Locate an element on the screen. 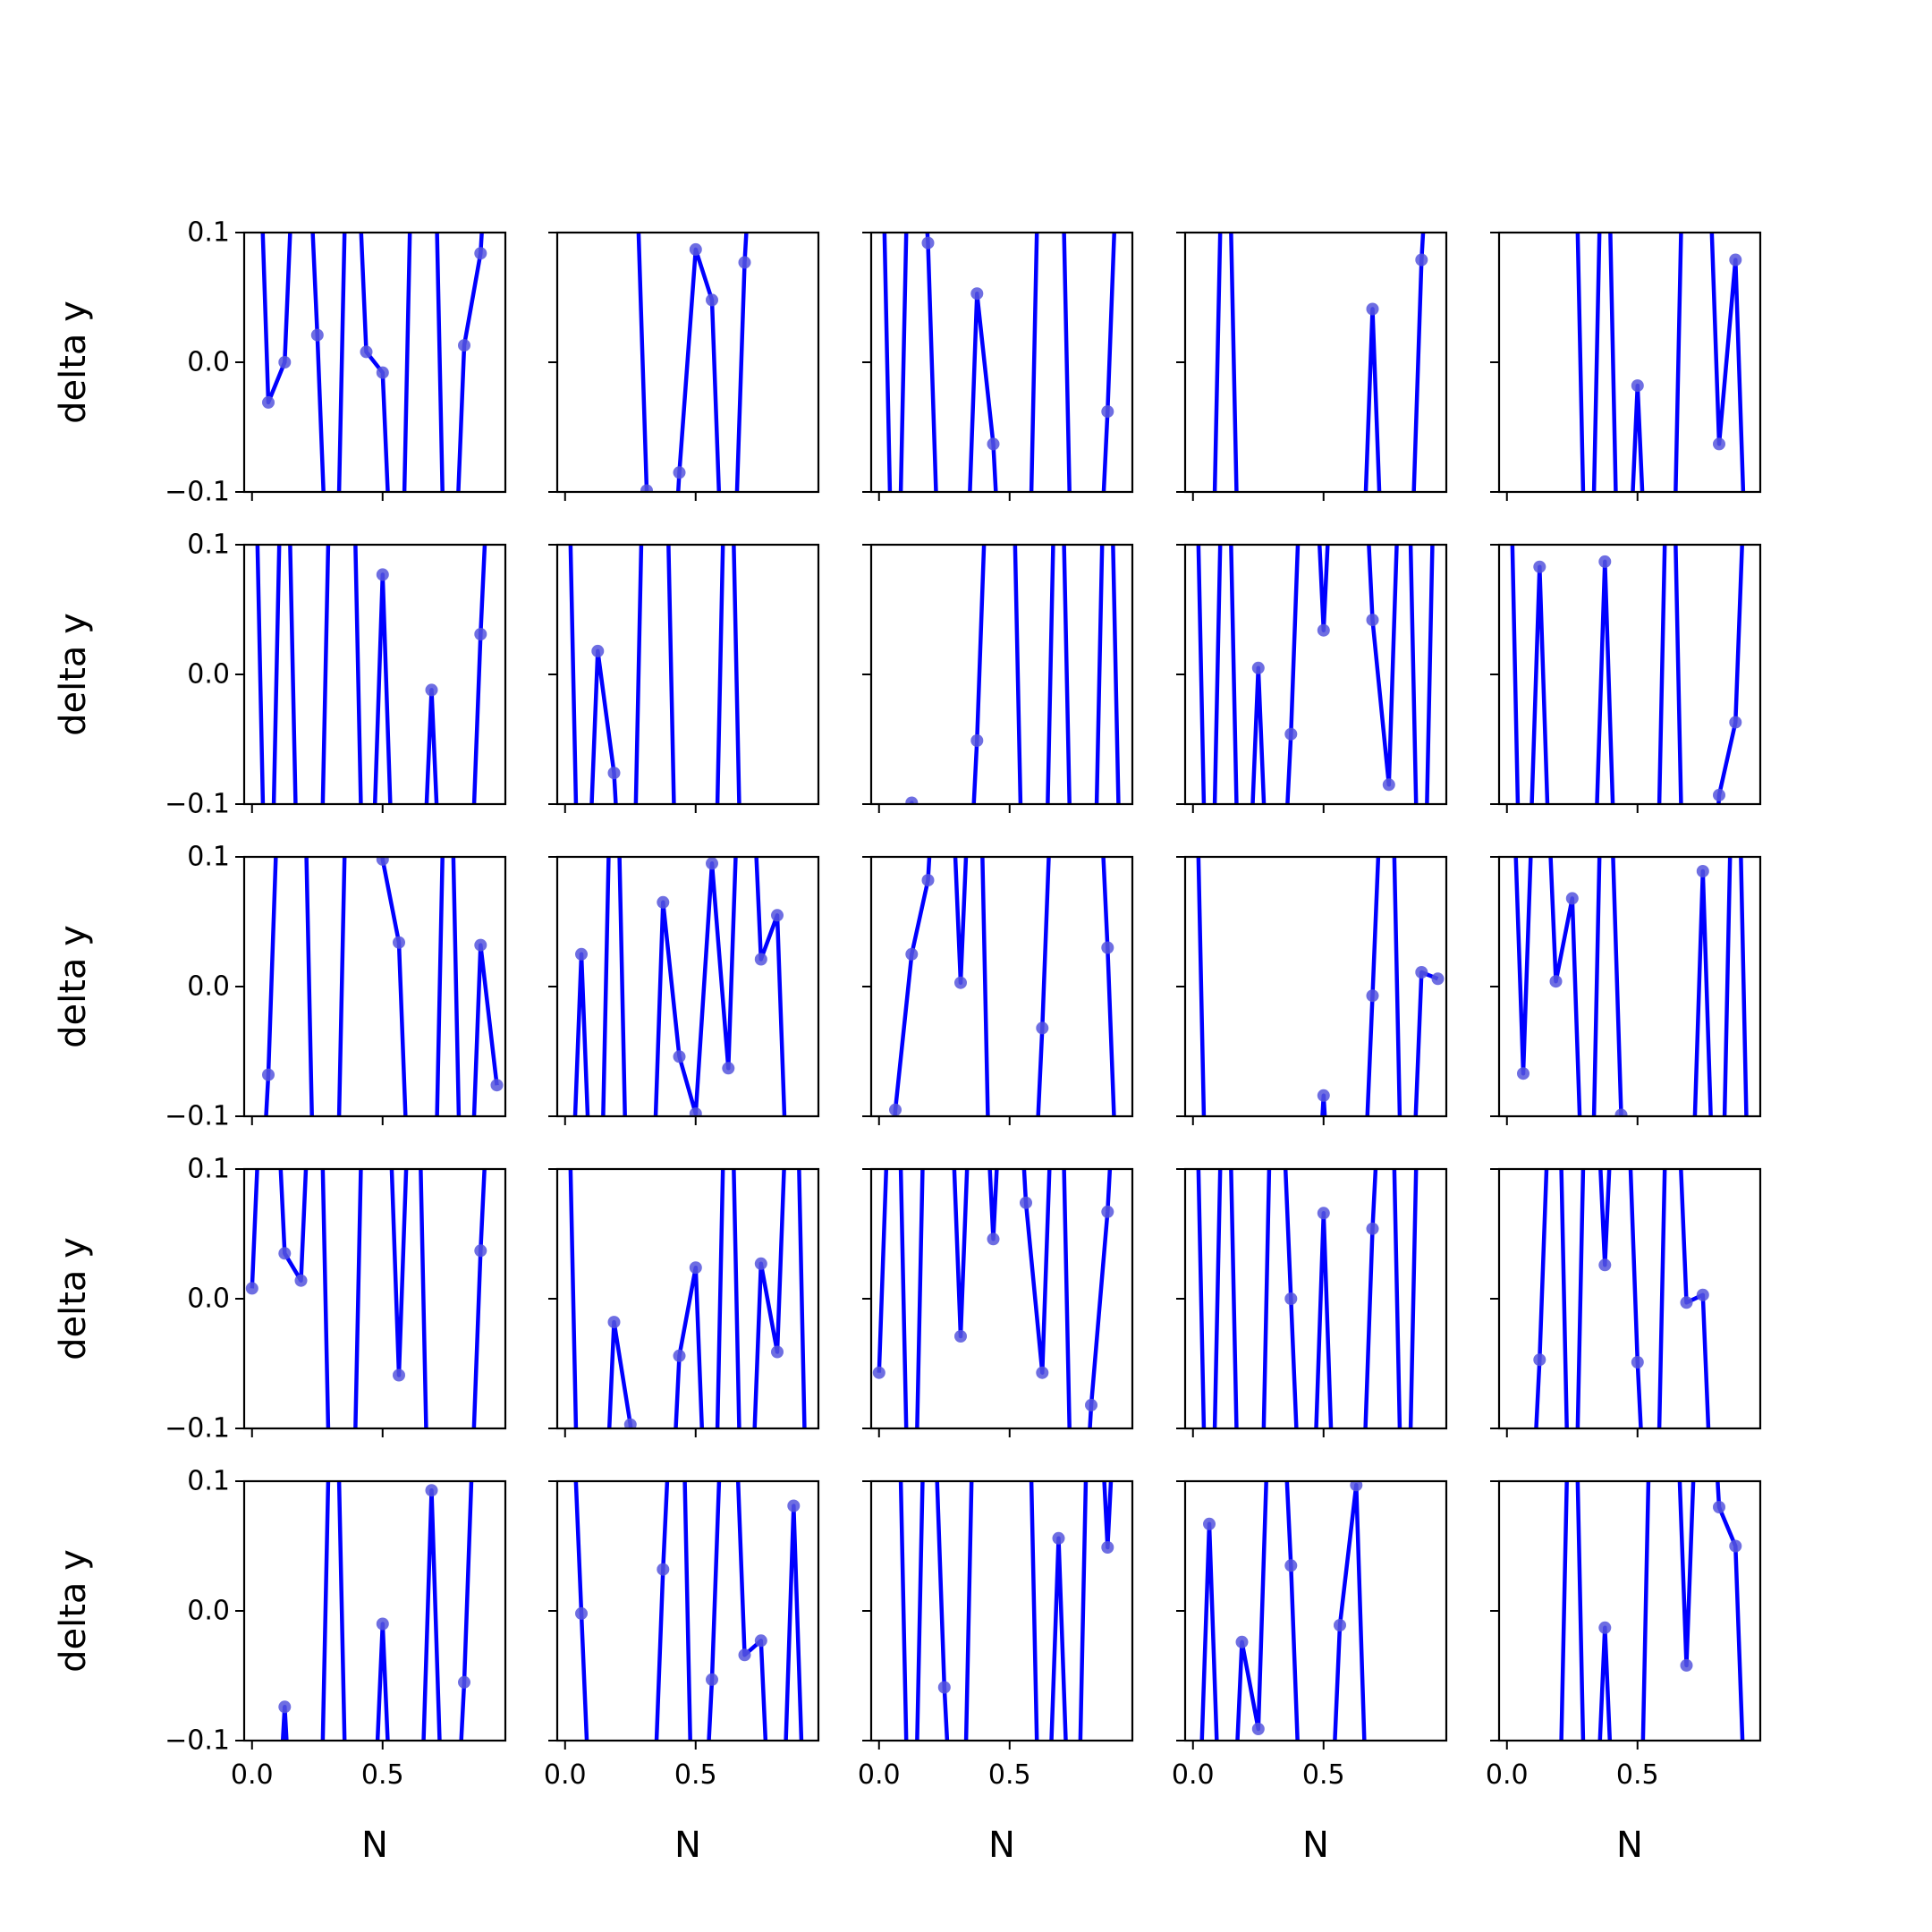 This screenshot has height=1932, width=1932. subplot-r1-c1: −0.1 0.0 0.1 delta y is located at coordinates (280, 362).